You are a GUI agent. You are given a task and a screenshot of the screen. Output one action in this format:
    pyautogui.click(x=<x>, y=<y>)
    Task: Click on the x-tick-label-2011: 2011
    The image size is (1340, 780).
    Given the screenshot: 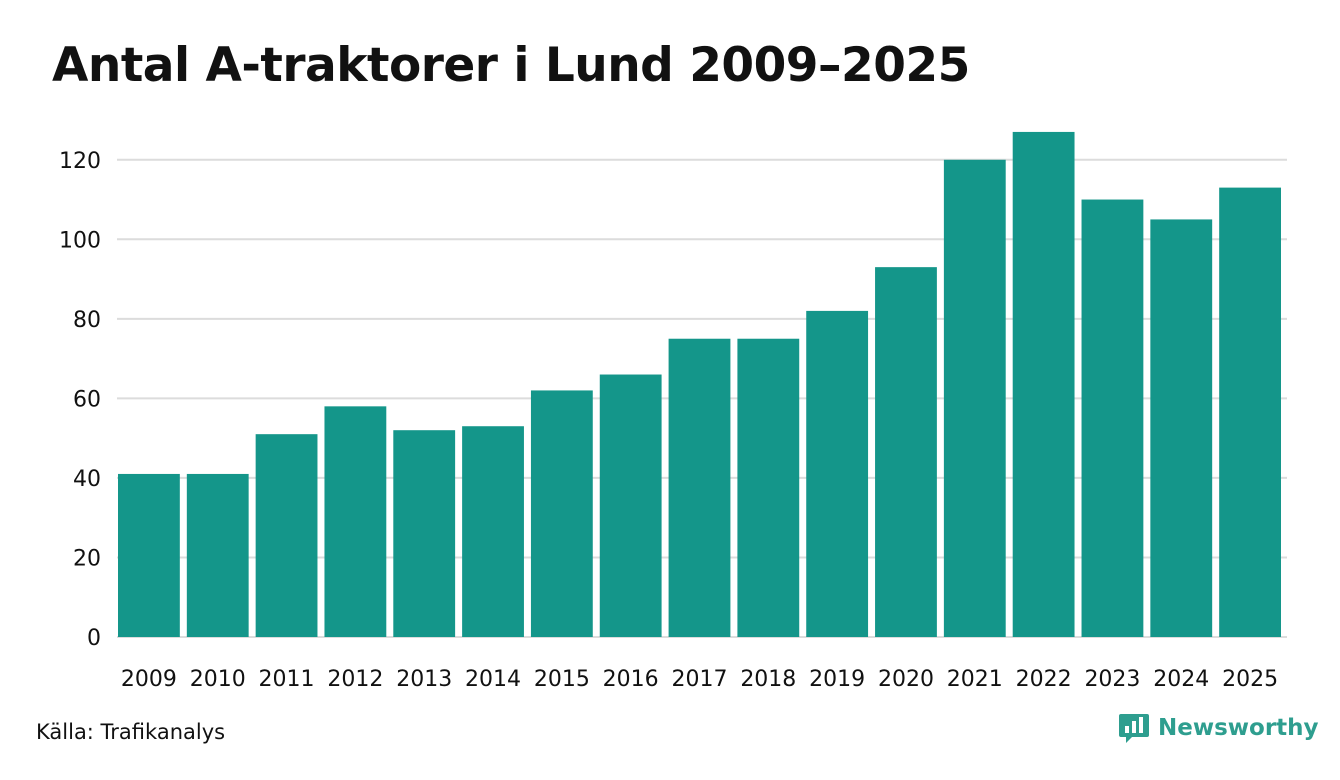 What is the action you would take?
    pyautogui.click(x=287, y=679)
    